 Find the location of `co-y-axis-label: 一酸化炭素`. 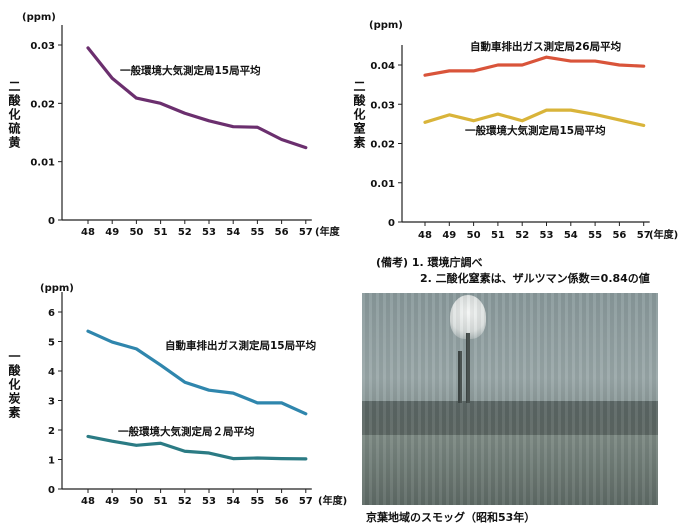

co-y-axis-label: 一酸化炭素 is located at coordinates (14, 385).